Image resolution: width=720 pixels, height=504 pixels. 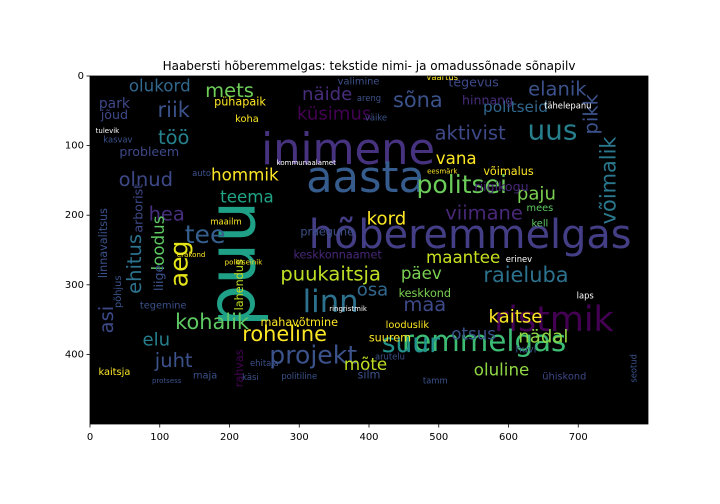 What do you see at coordinates (313, 354) in the screenshot?
I see `word-9: projekt` at bounding box center [313, 354].